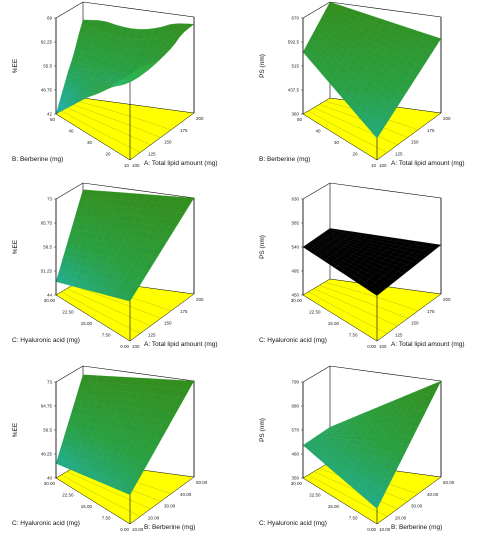 The image size is (493, 550). What do you see at coordinates (295, 271) in the screenshot?
I see `z-tick-label: 495` at bounding box center [295, 271].